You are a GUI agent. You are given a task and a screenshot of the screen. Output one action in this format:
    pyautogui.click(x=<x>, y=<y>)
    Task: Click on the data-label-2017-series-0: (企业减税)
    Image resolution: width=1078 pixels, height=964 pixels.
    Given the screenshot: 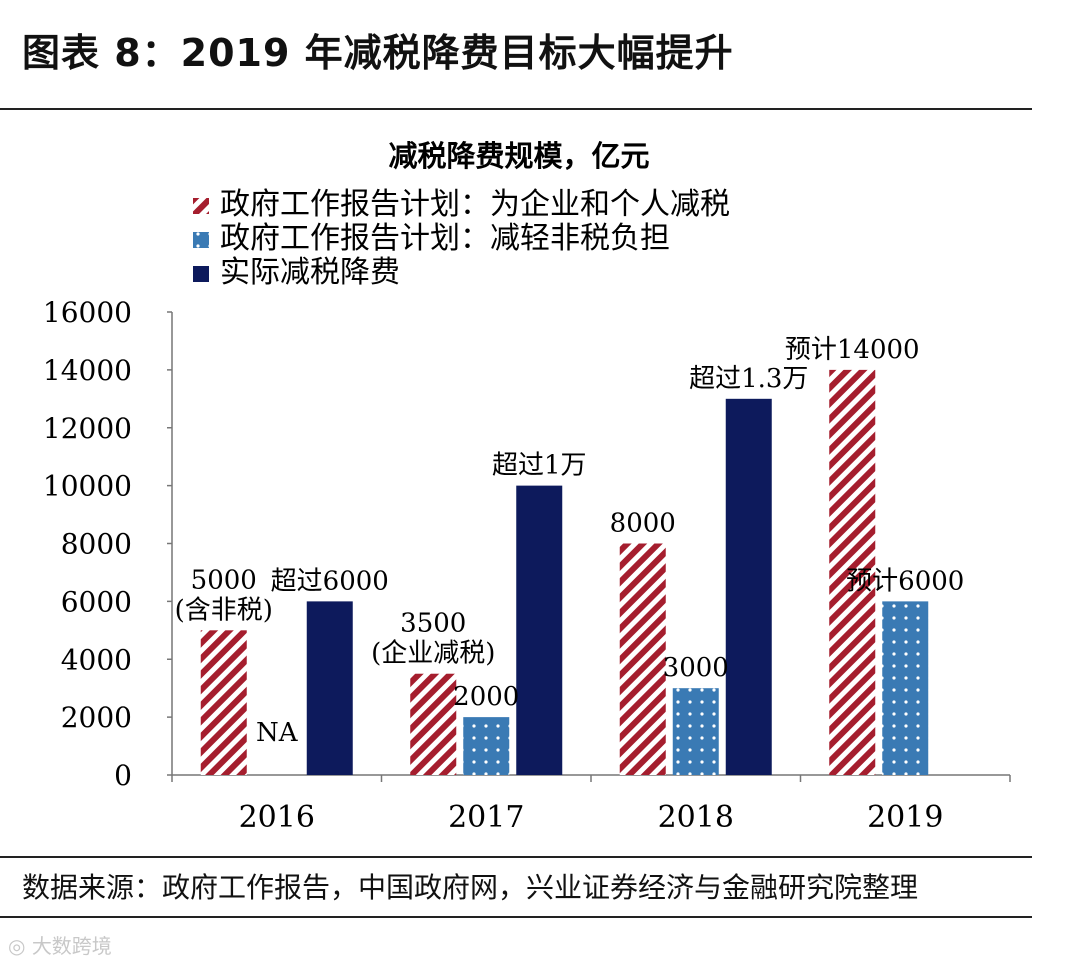 What is the action you would take?
    pyautogui.click(x=433, y=654)
    